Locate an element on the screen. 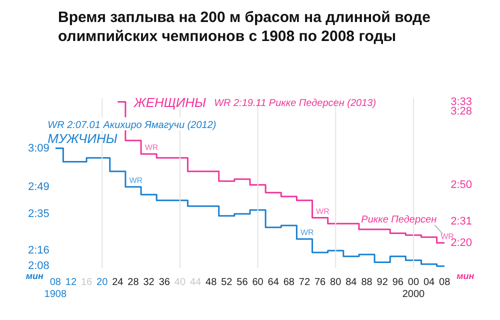  x-tick-label: 28 is located at coordinates (134, 282).